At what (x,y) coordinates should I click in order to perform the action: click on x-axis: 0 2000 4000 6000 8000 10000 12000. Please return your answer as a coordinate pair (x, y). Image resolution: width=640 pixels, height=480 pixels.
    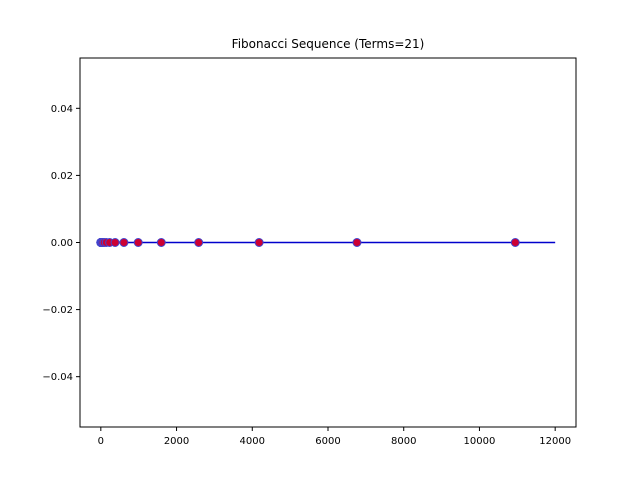
    Looking at the image, I should click on (334, 437).